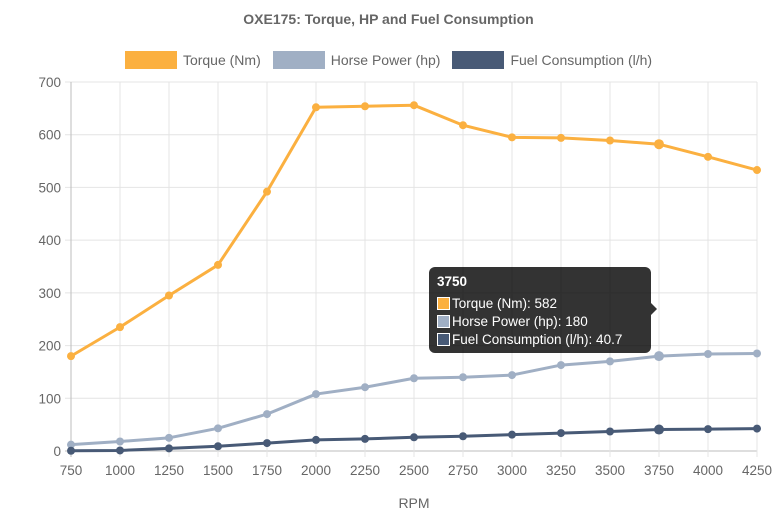  I want to click on y-tick-label: 500, so click(49, 187).